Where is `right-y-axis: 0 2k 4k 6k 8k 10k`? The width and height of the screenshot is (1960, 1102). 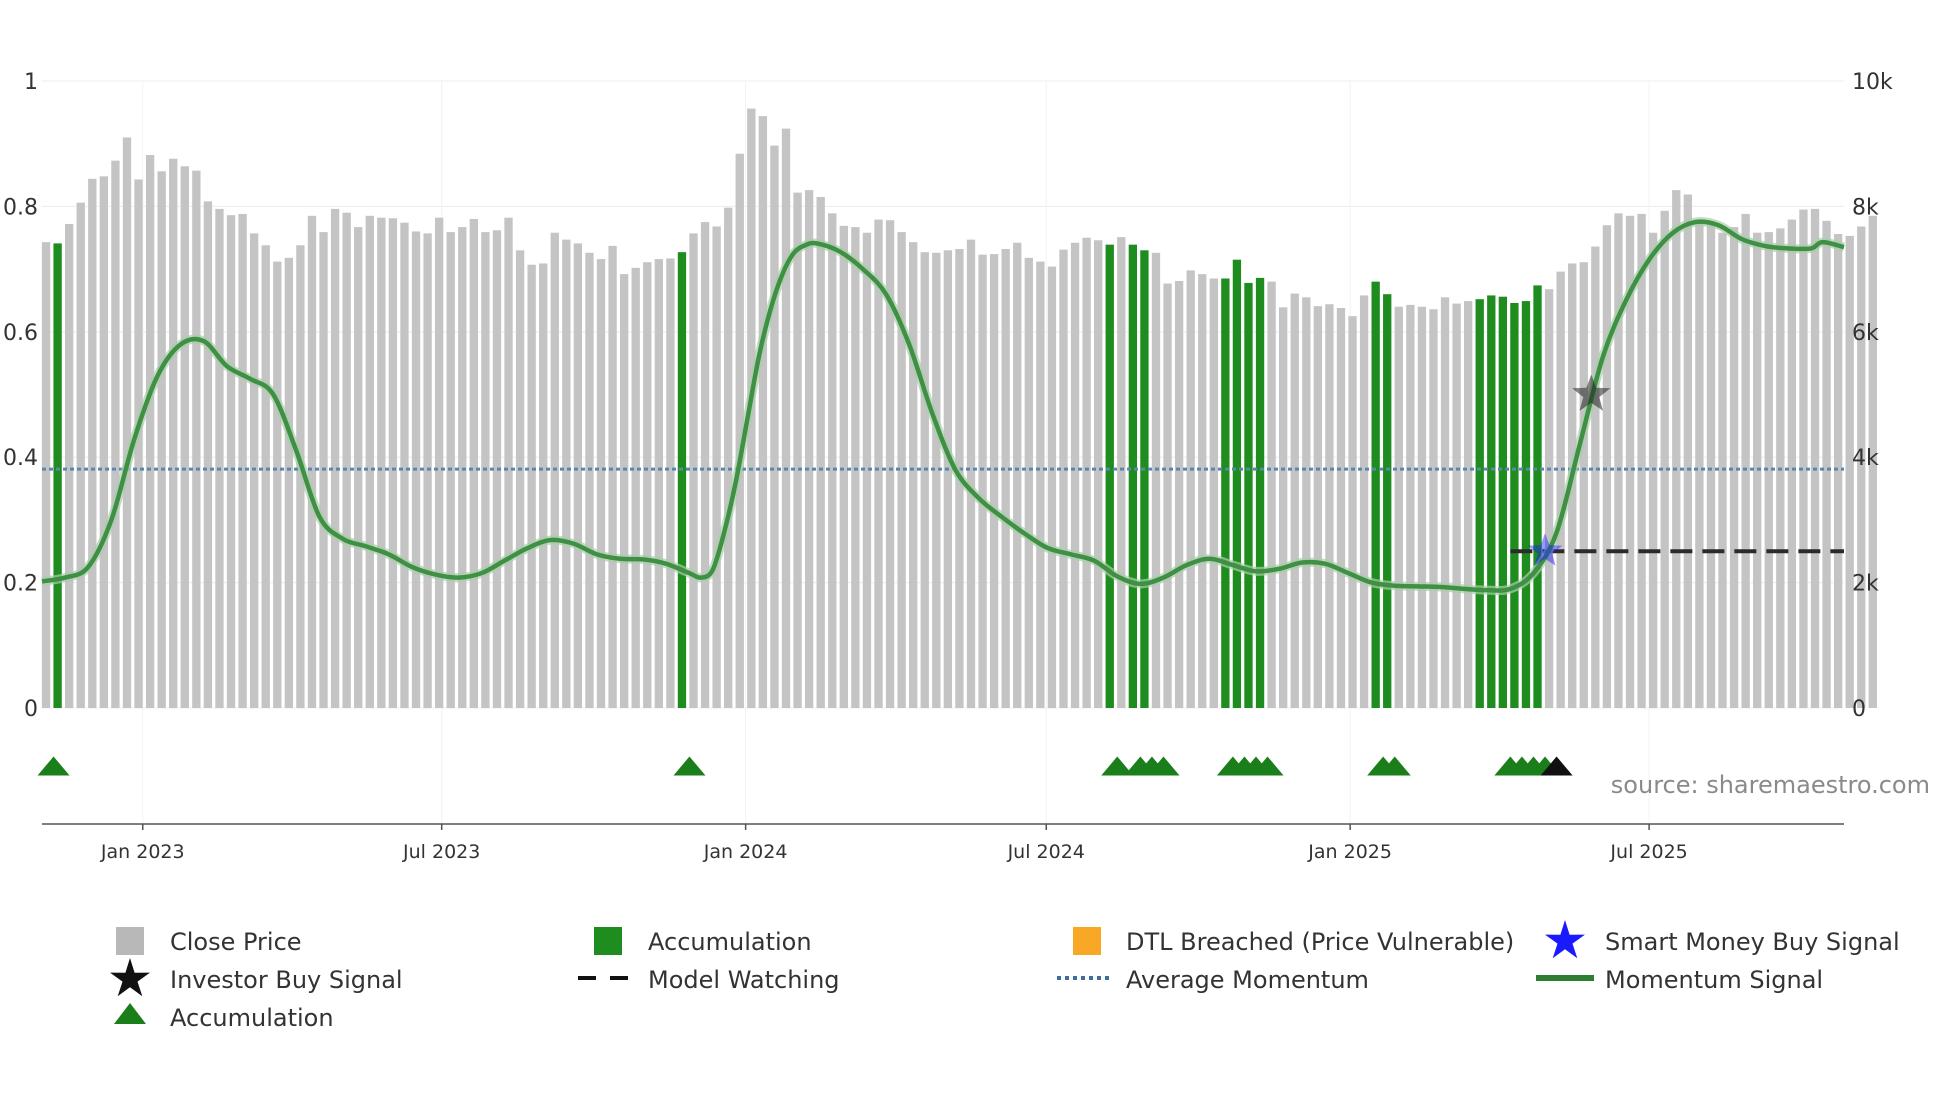 right-y-axis: 0 2k 4k 6k 8k 10k is located at coordinates (1872, 396).